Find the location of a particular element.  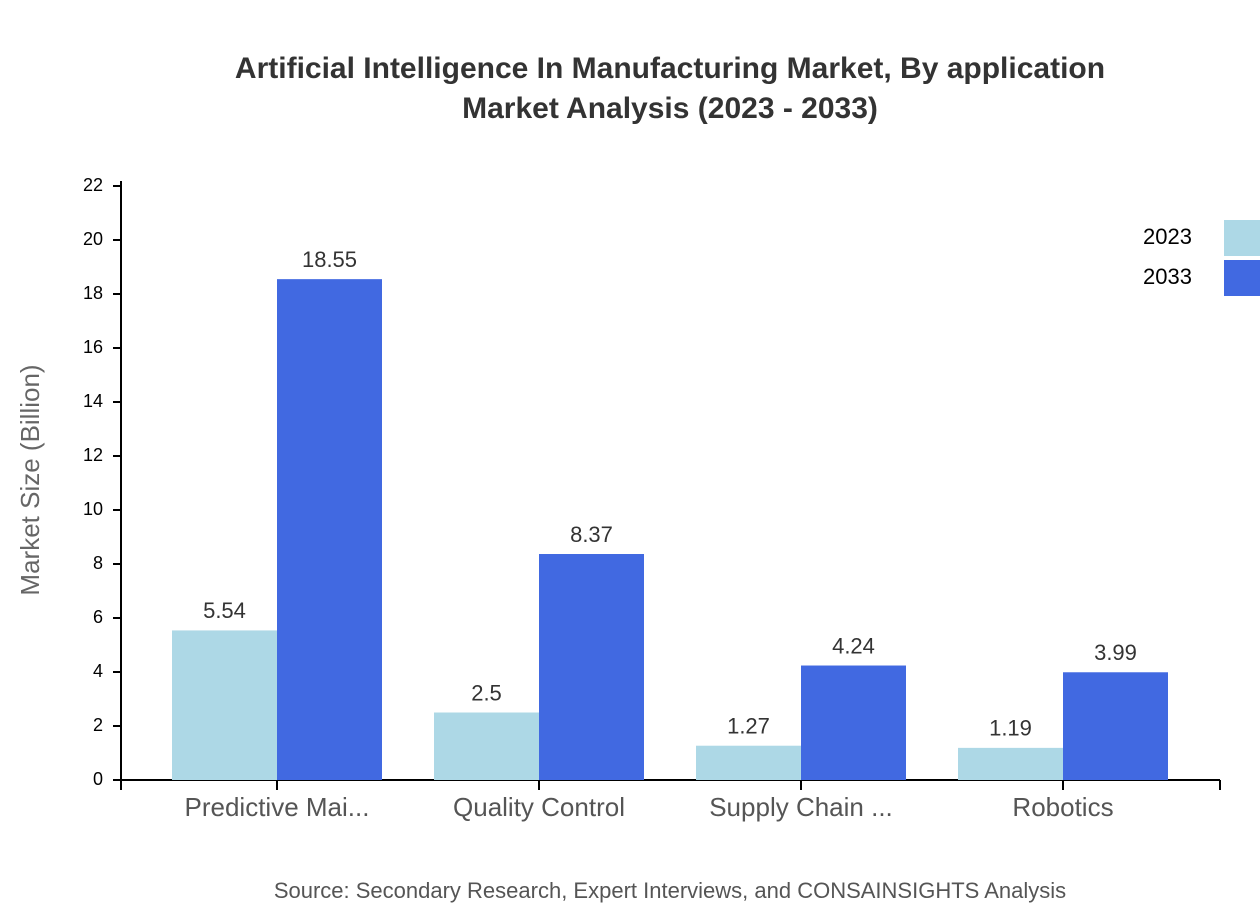

x-tick-label: Robotics is located at coordinates (1062, 807).